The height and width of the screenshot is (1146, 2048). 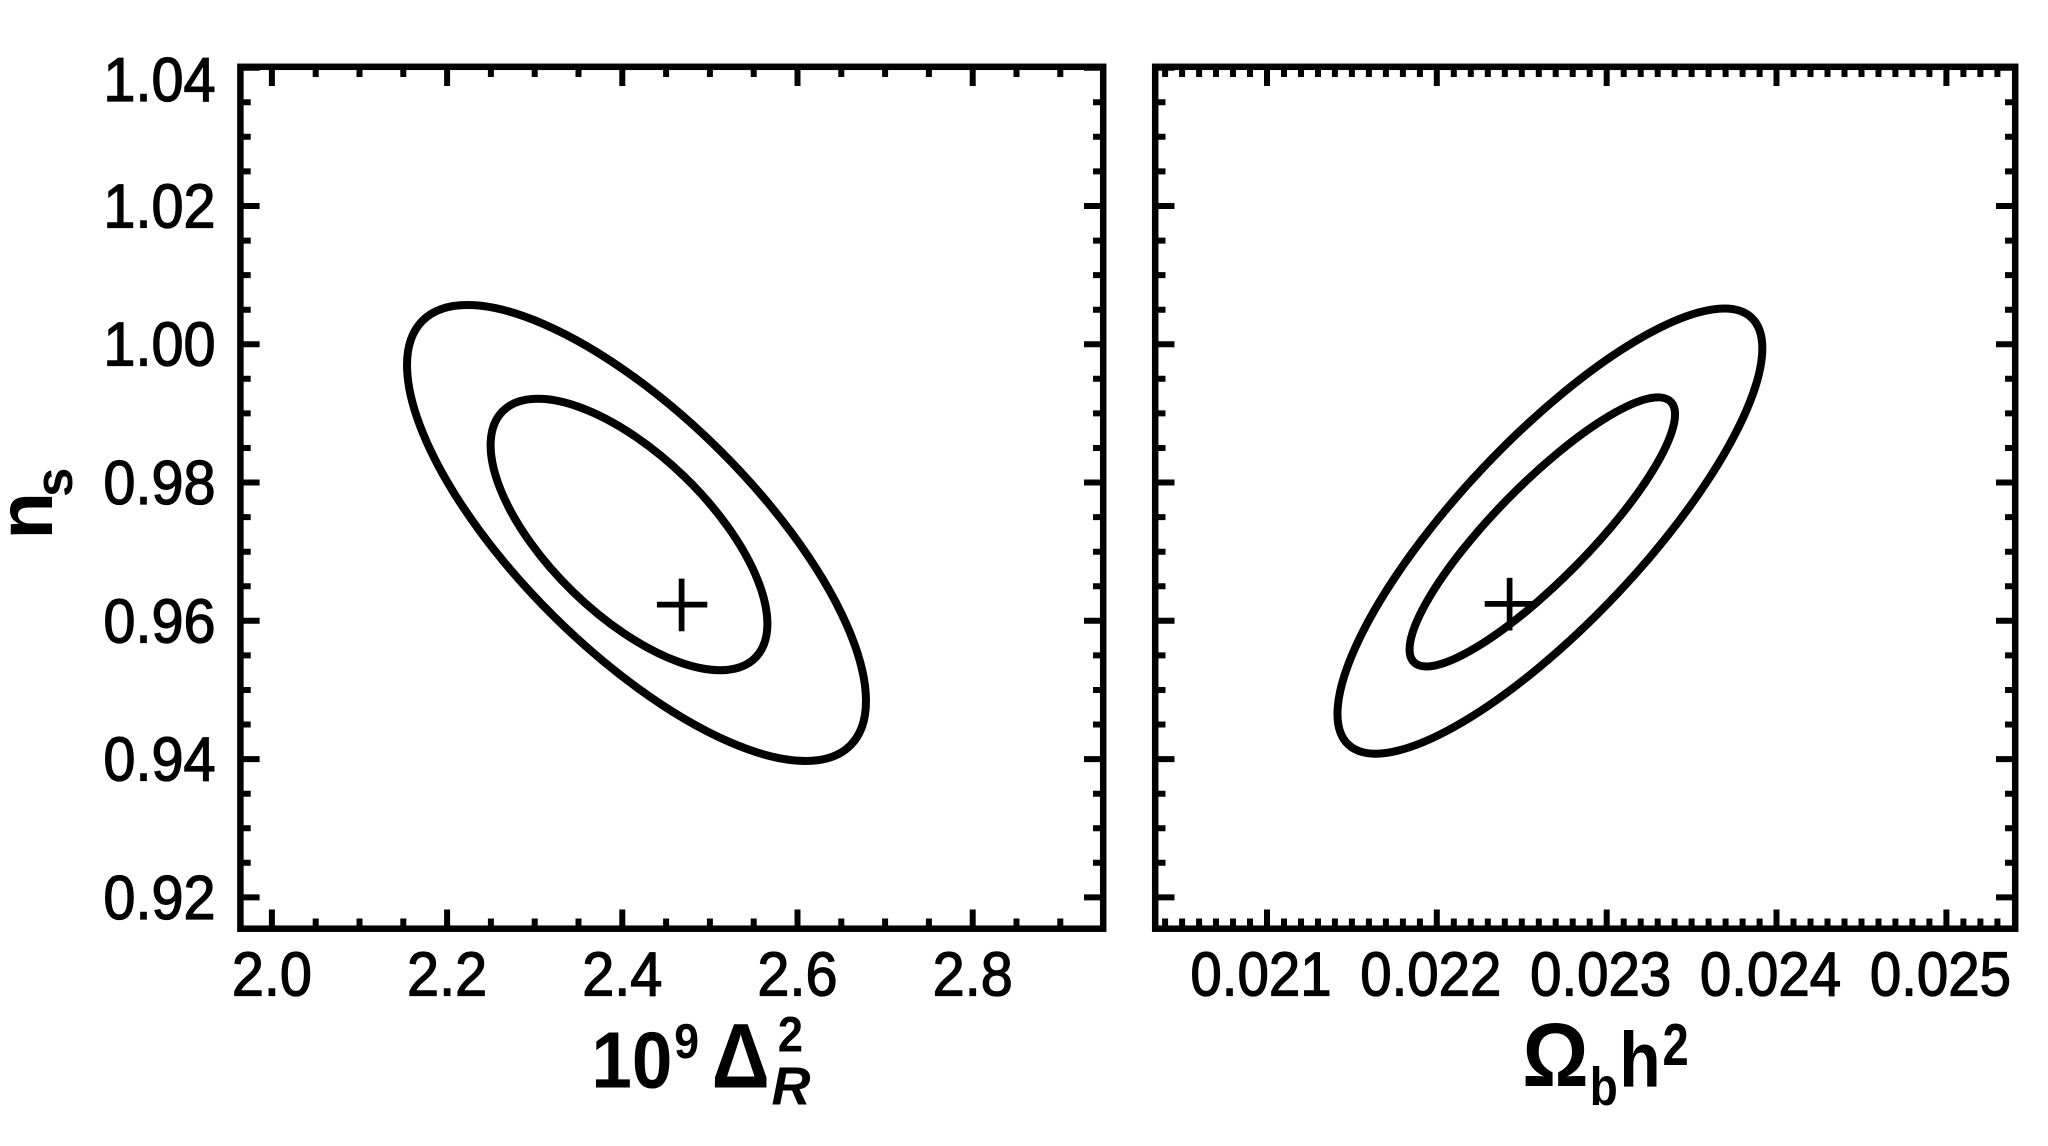 What do you see at coordinates (791, 1086) in the screenshot?
I see `svg-text: R` at bounding box center [791, 1086].